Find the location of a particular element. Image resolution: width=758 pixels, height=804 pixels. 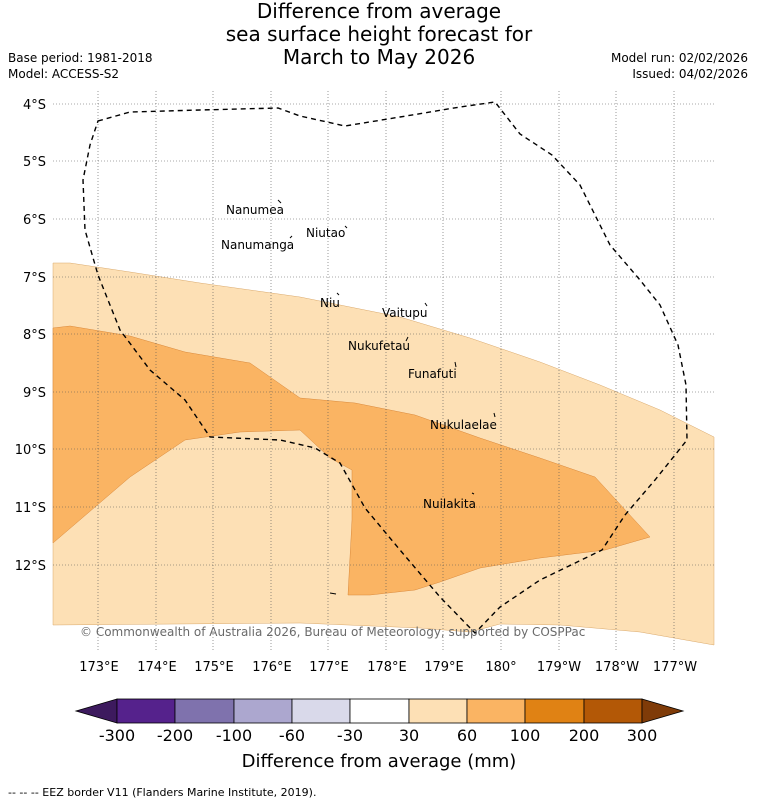

lat-label-5s: 5°S is located at coordinates (34, 162).